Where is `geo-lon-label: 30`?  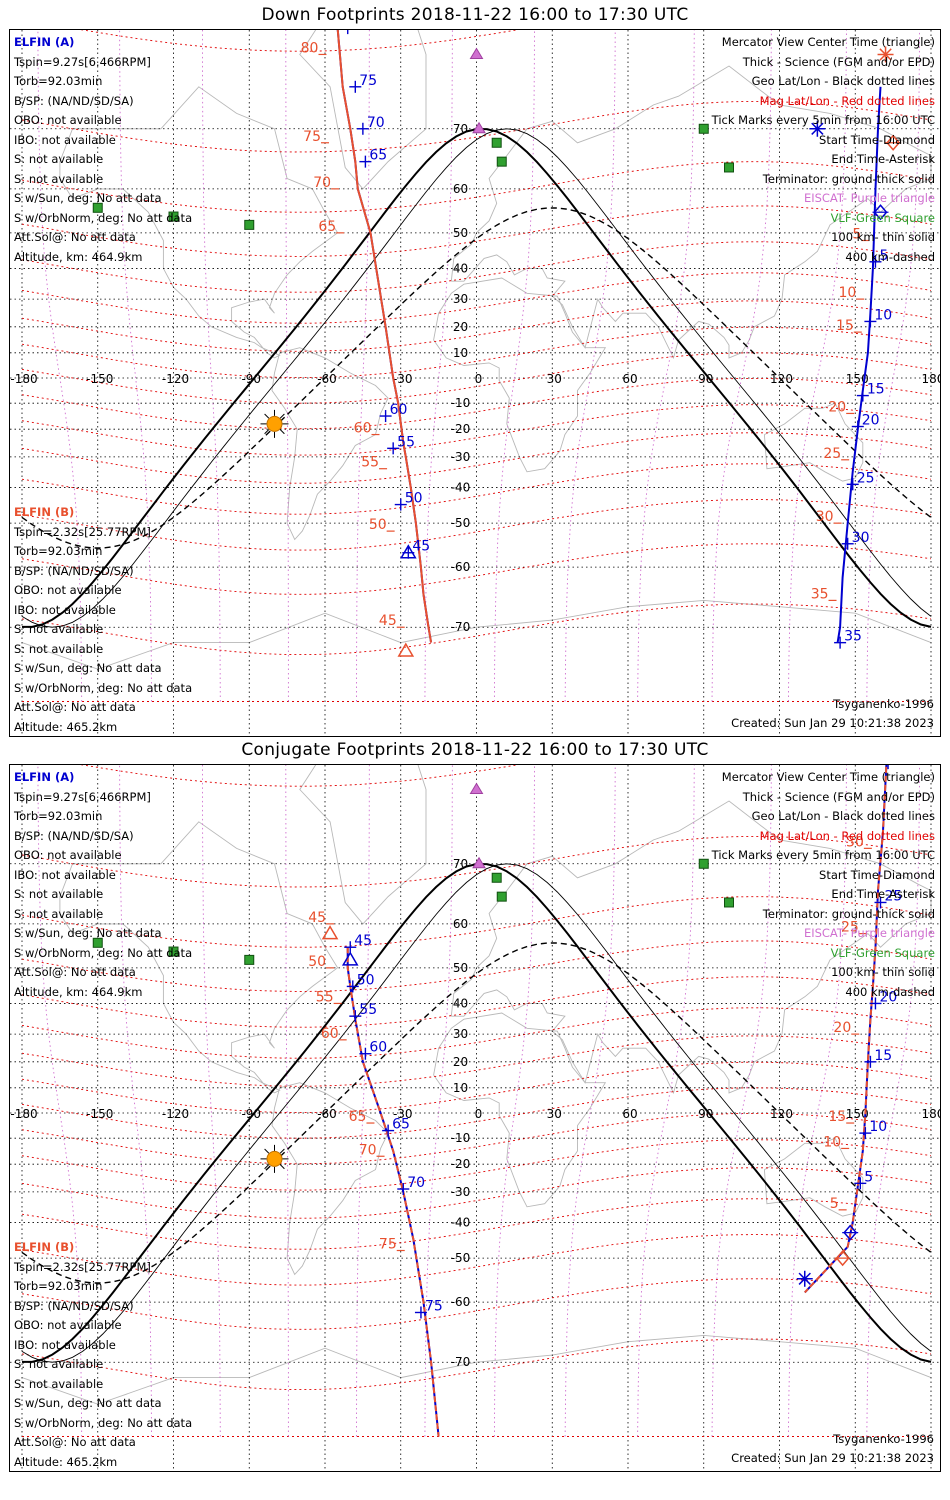 geo-lon-label: 30 is located at coordinates (554, 1114).